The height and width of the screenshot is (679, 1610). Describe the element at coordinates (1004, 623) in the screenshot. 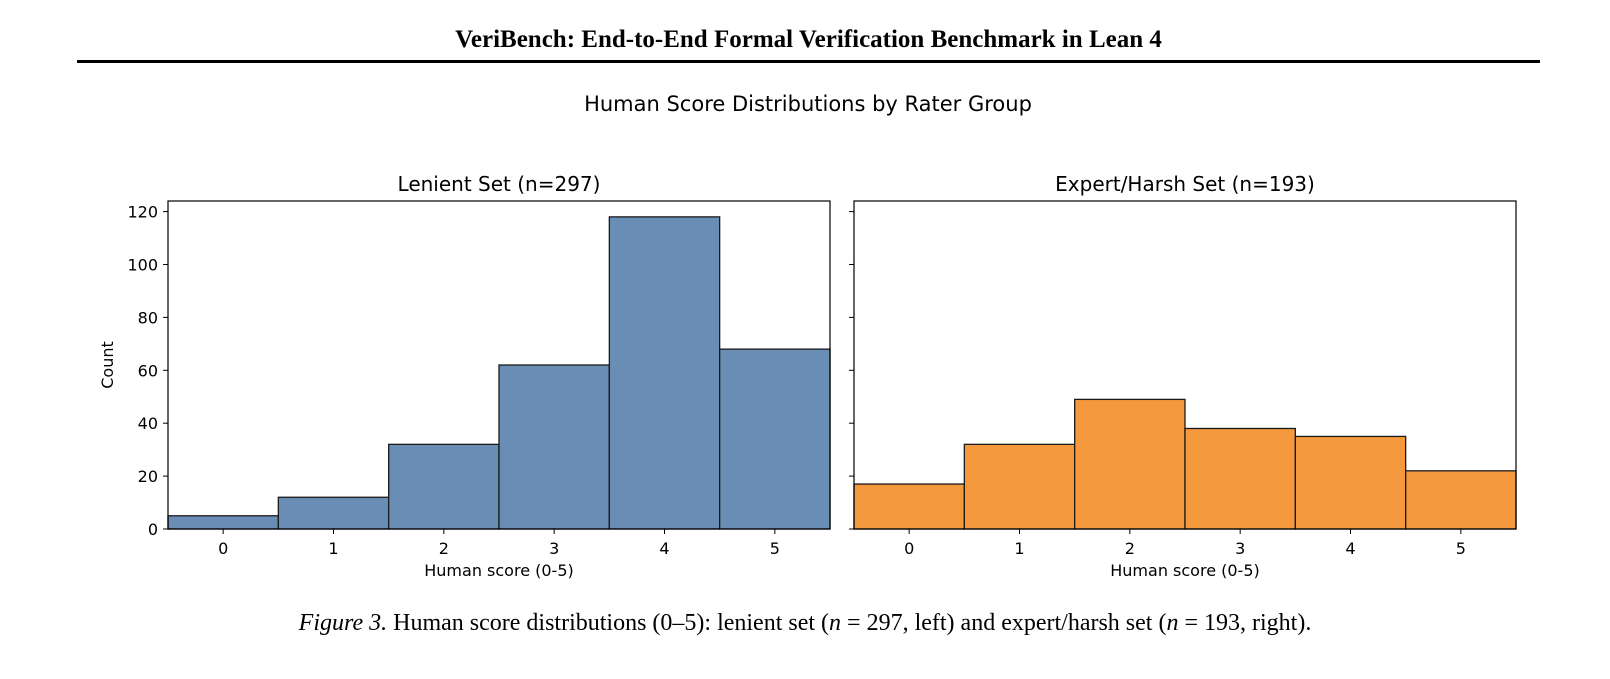

I see `caption-eq-1: = 297, left) and expert/harsh set (` at that location.